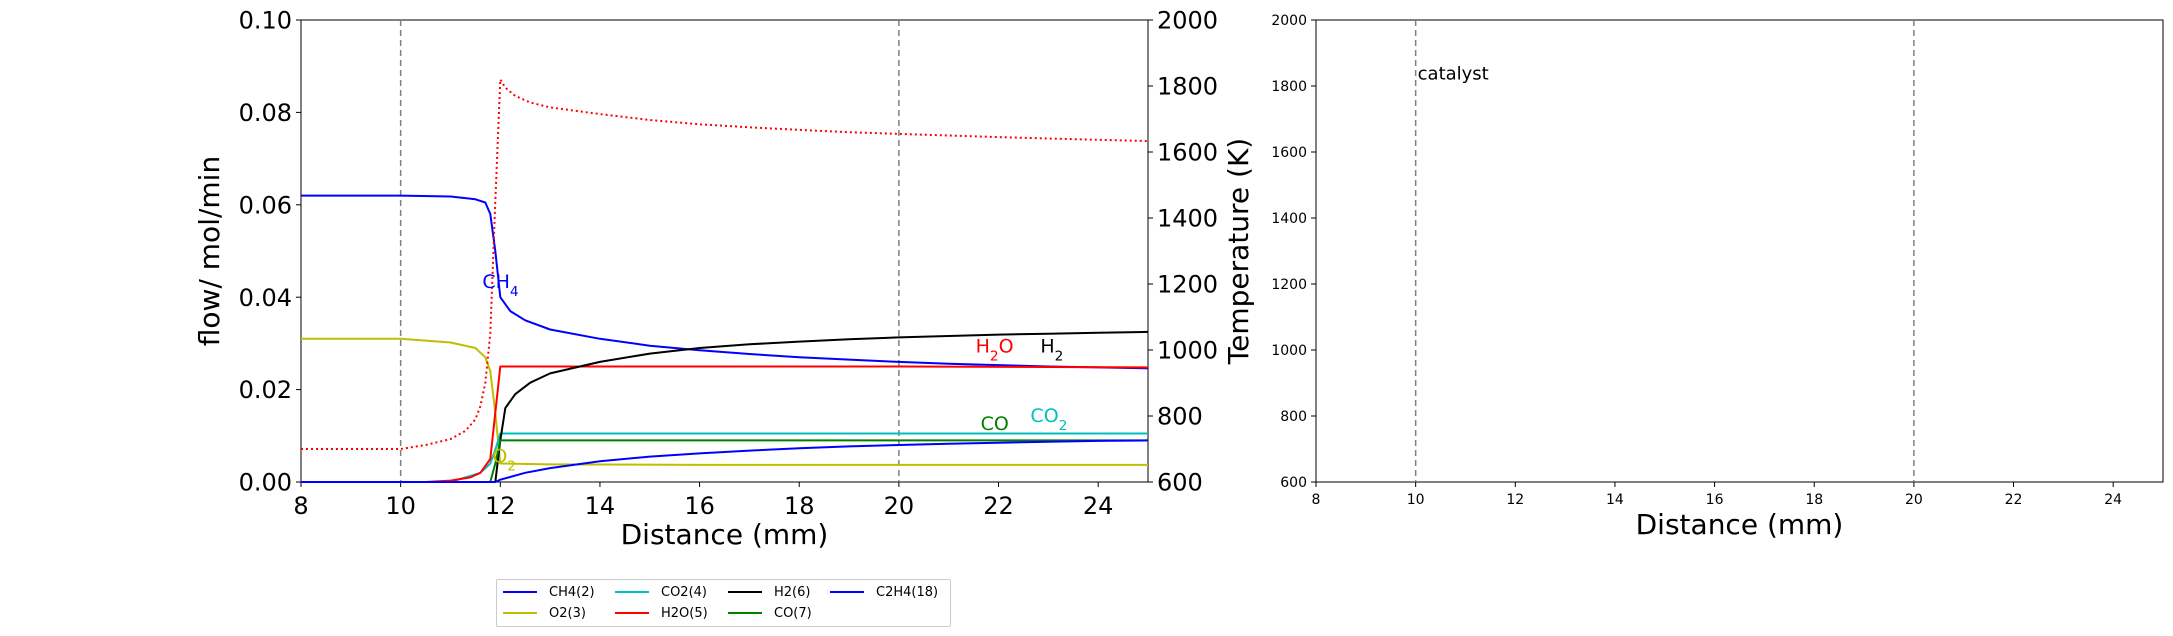 The height and width of the screenshot is (636, 2173). I want to click on label-text: CH, so click(496, 282).